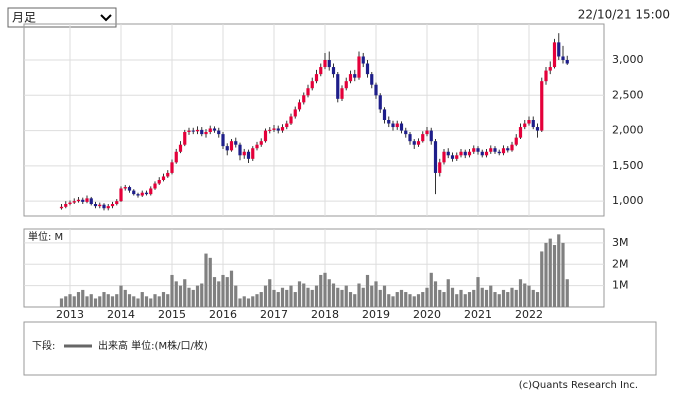 The image size is (676, 400). I want to click on y-tick-label: 3,000, so click(628, 59).